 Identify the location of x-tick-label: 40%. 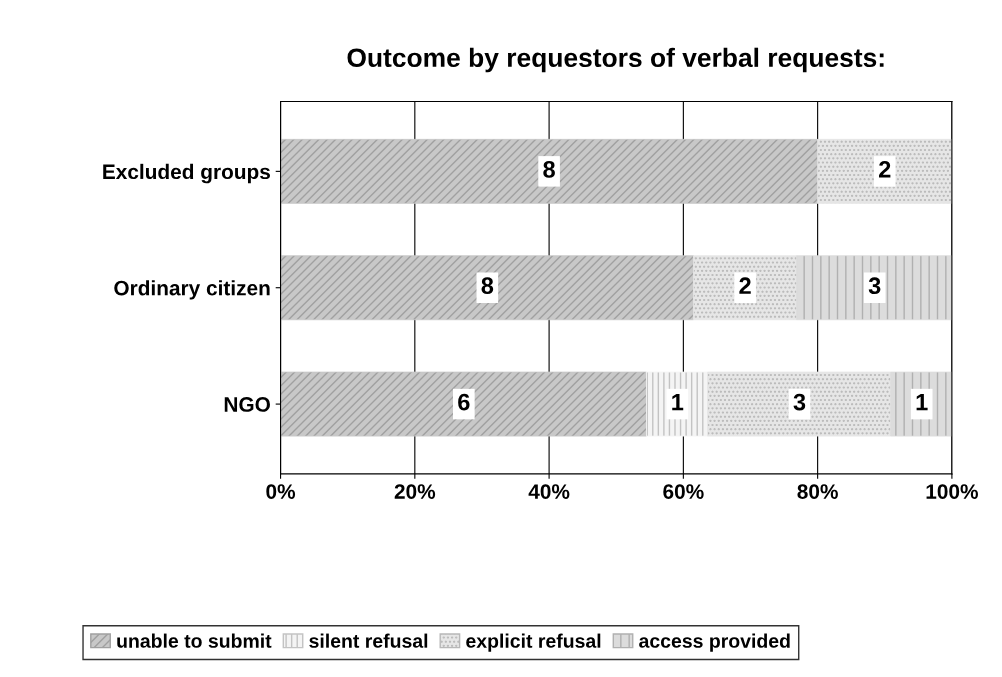
(549, 491).